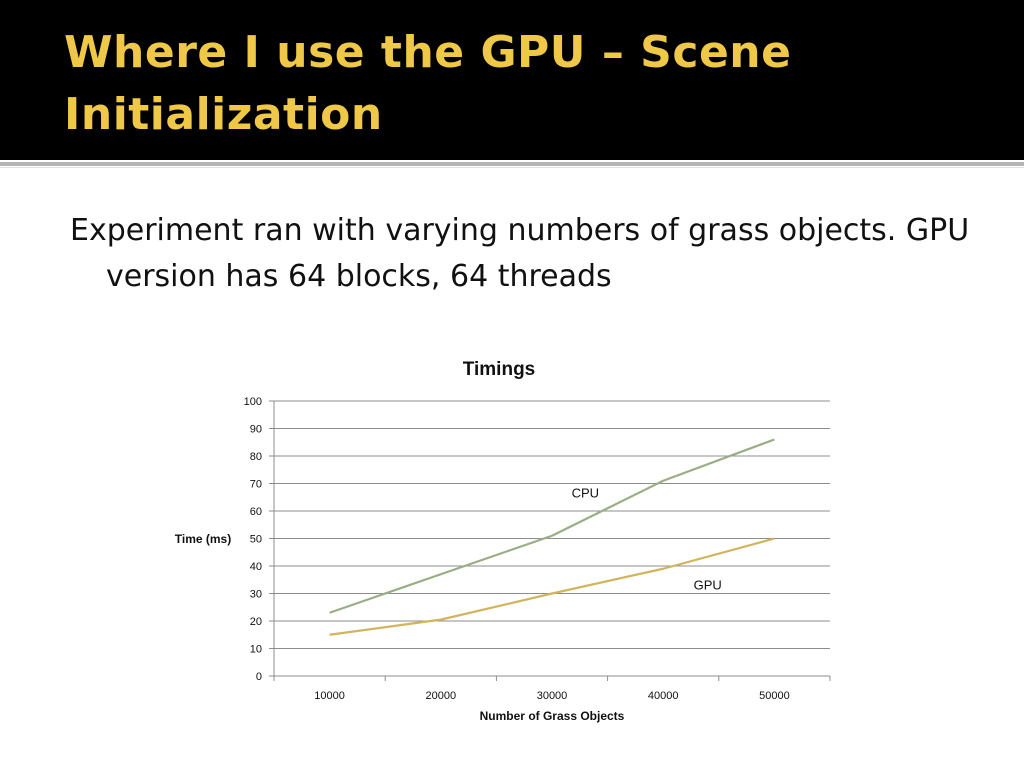 Image resolution: width=1024 pixels, height=768 pixels. Describe the element at coordinates (774, 696) in the screenshot. I see `x-tick-label-50000: 50000` at that location.